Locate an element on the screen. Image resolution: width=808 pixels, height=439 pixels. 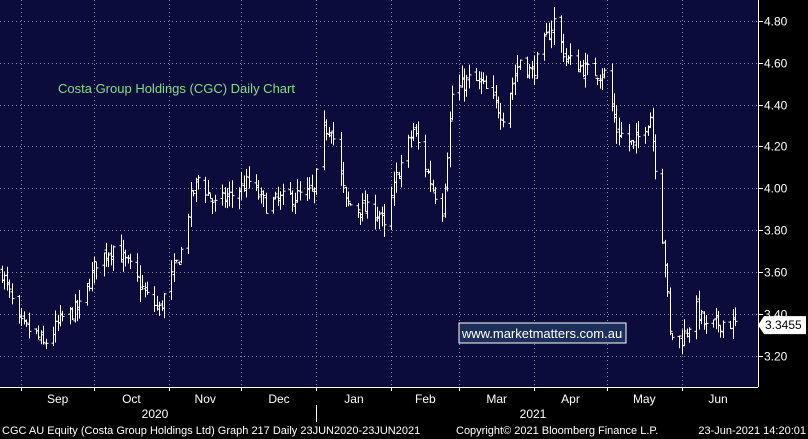
y-tick-label: 4.40 is located at coordinates (776, 106).